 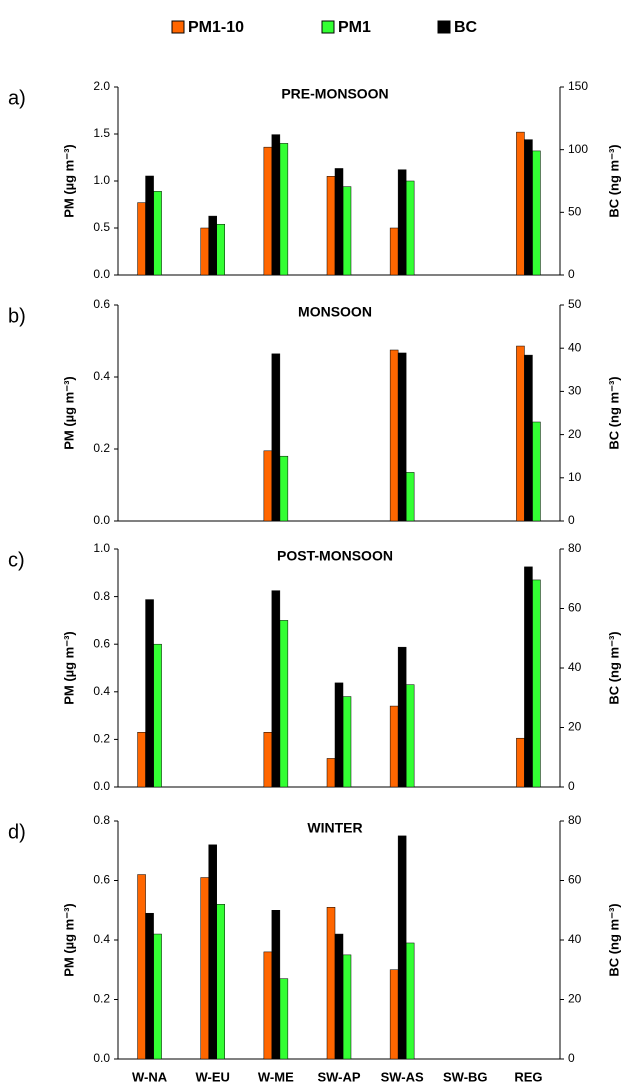 I want to click on x-tick-label: SW-BG, so click(x=465, y=1076).